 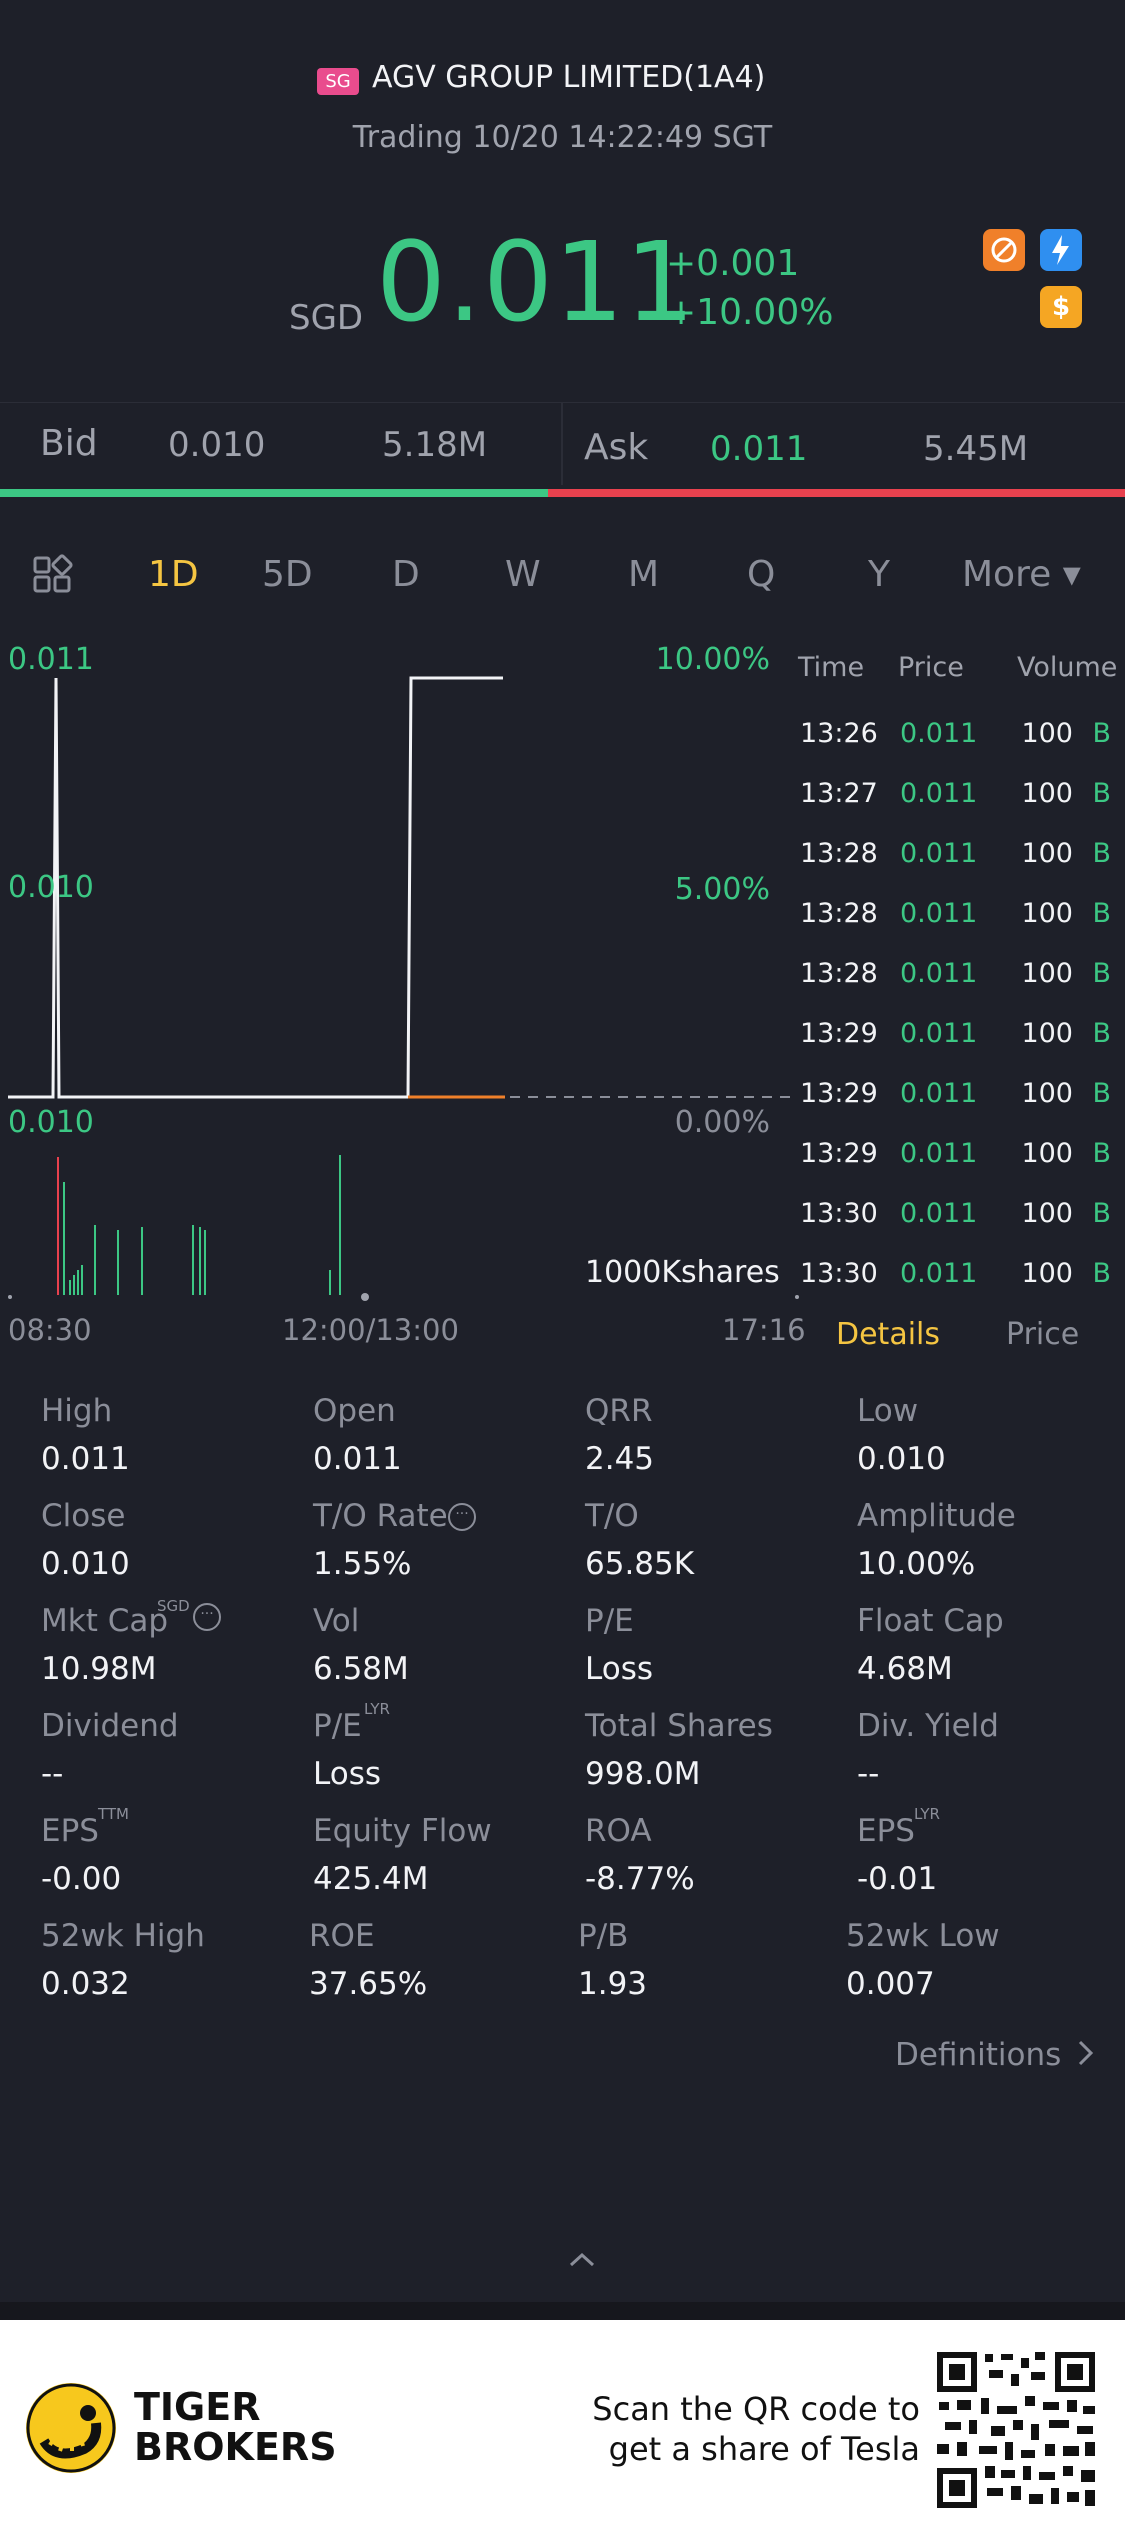 What do you see at coordinates (733, 263) in the screenshot?
I see `change-absolute: +0.001` at bounding box center [733, 263].